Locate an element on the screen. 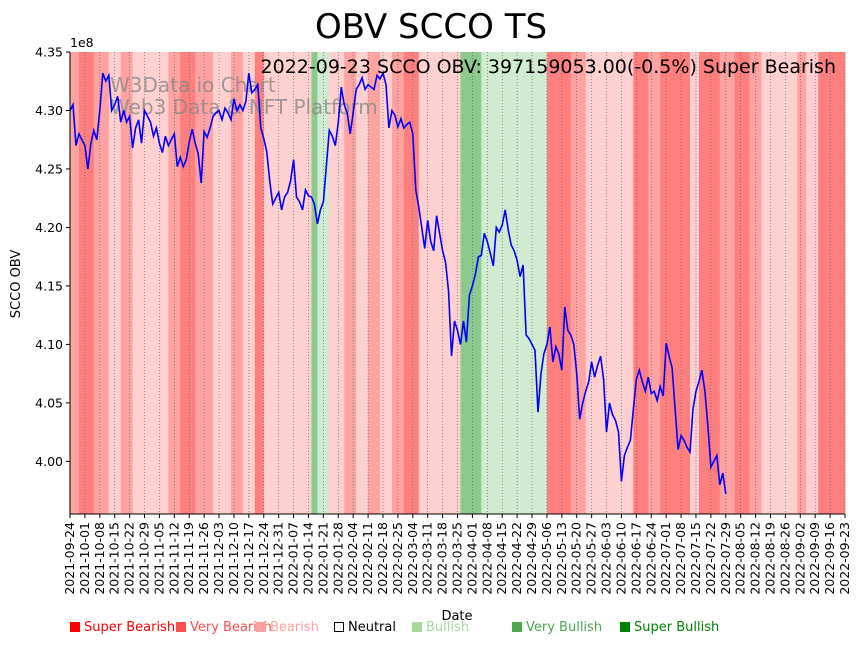 Image resolution: width=862 pixels, height=646 pixels. x-tick-label: 2021-12-17 is located at coordinates (248, 558).